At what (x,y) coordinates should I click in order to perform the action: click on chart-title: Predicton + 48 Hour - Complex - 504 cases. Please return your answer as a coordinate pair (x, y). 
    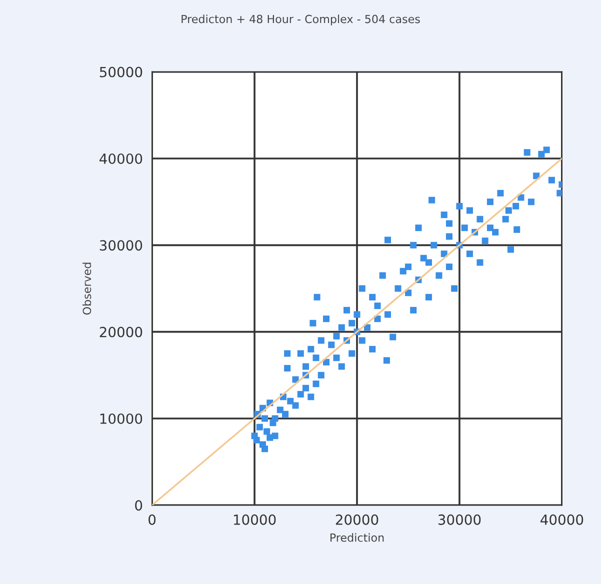
    Looking at the image, I should click on (301, 20).